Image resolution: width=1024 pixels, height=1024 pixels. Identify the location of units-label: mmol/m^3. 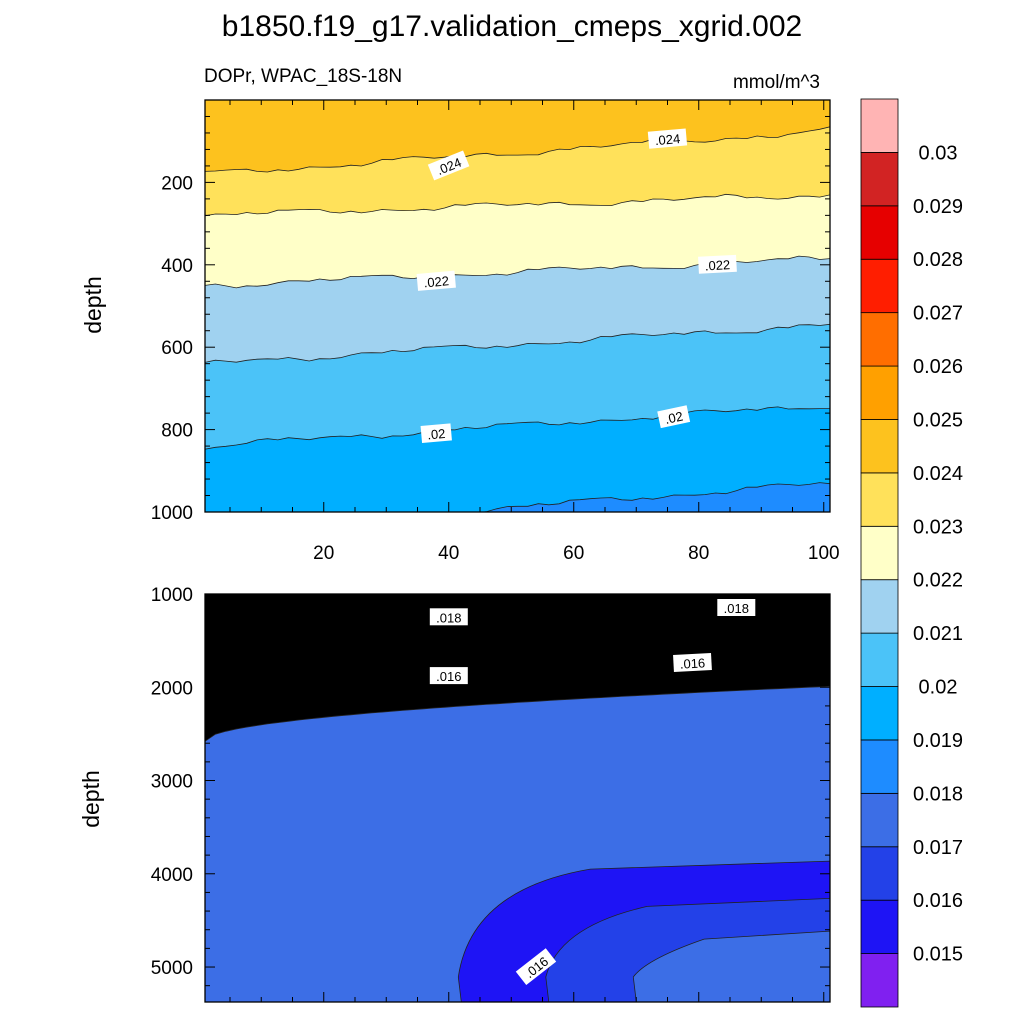
(776, 82).